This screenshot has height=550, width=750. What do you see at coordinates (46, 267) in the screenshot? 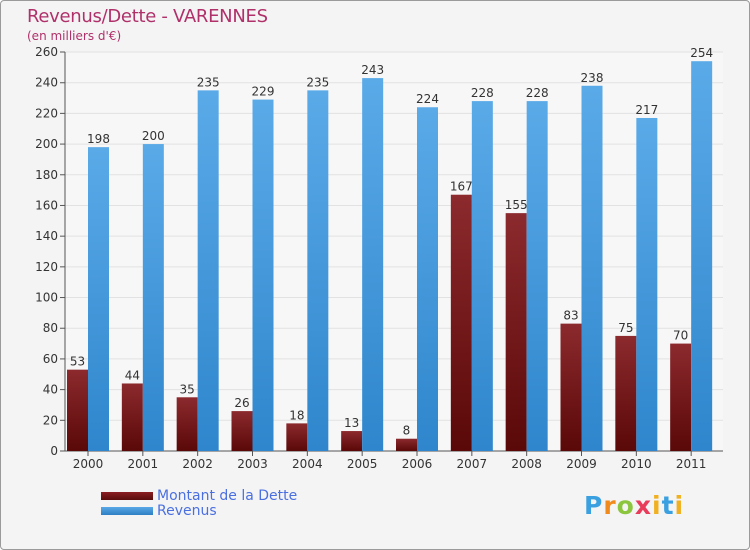
I see `y-tick-label: 120` at bounding box center [46, 267].